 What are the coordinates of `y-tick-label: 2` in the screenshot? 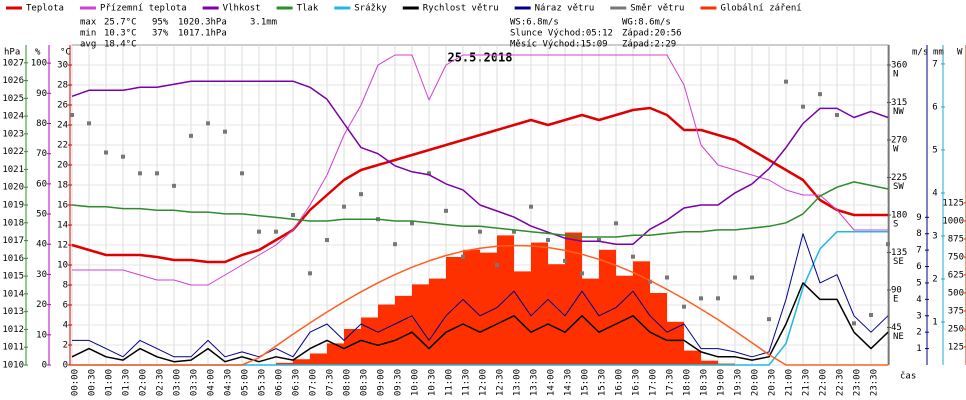 It's located at (65, 346).